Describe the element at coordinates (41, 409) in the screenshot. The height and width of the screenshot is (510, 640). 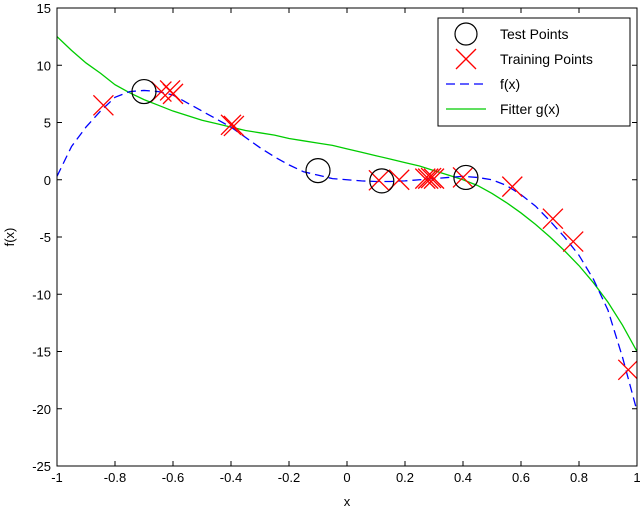
I see `y-tick-label: -20` at that location.